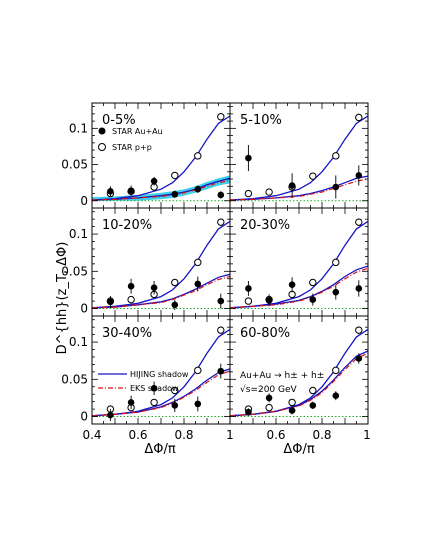  What do you see at coordinates (127, 333) in the screenshot?
I see `panel-title: 30-40%` at bounding box center [127, 333].